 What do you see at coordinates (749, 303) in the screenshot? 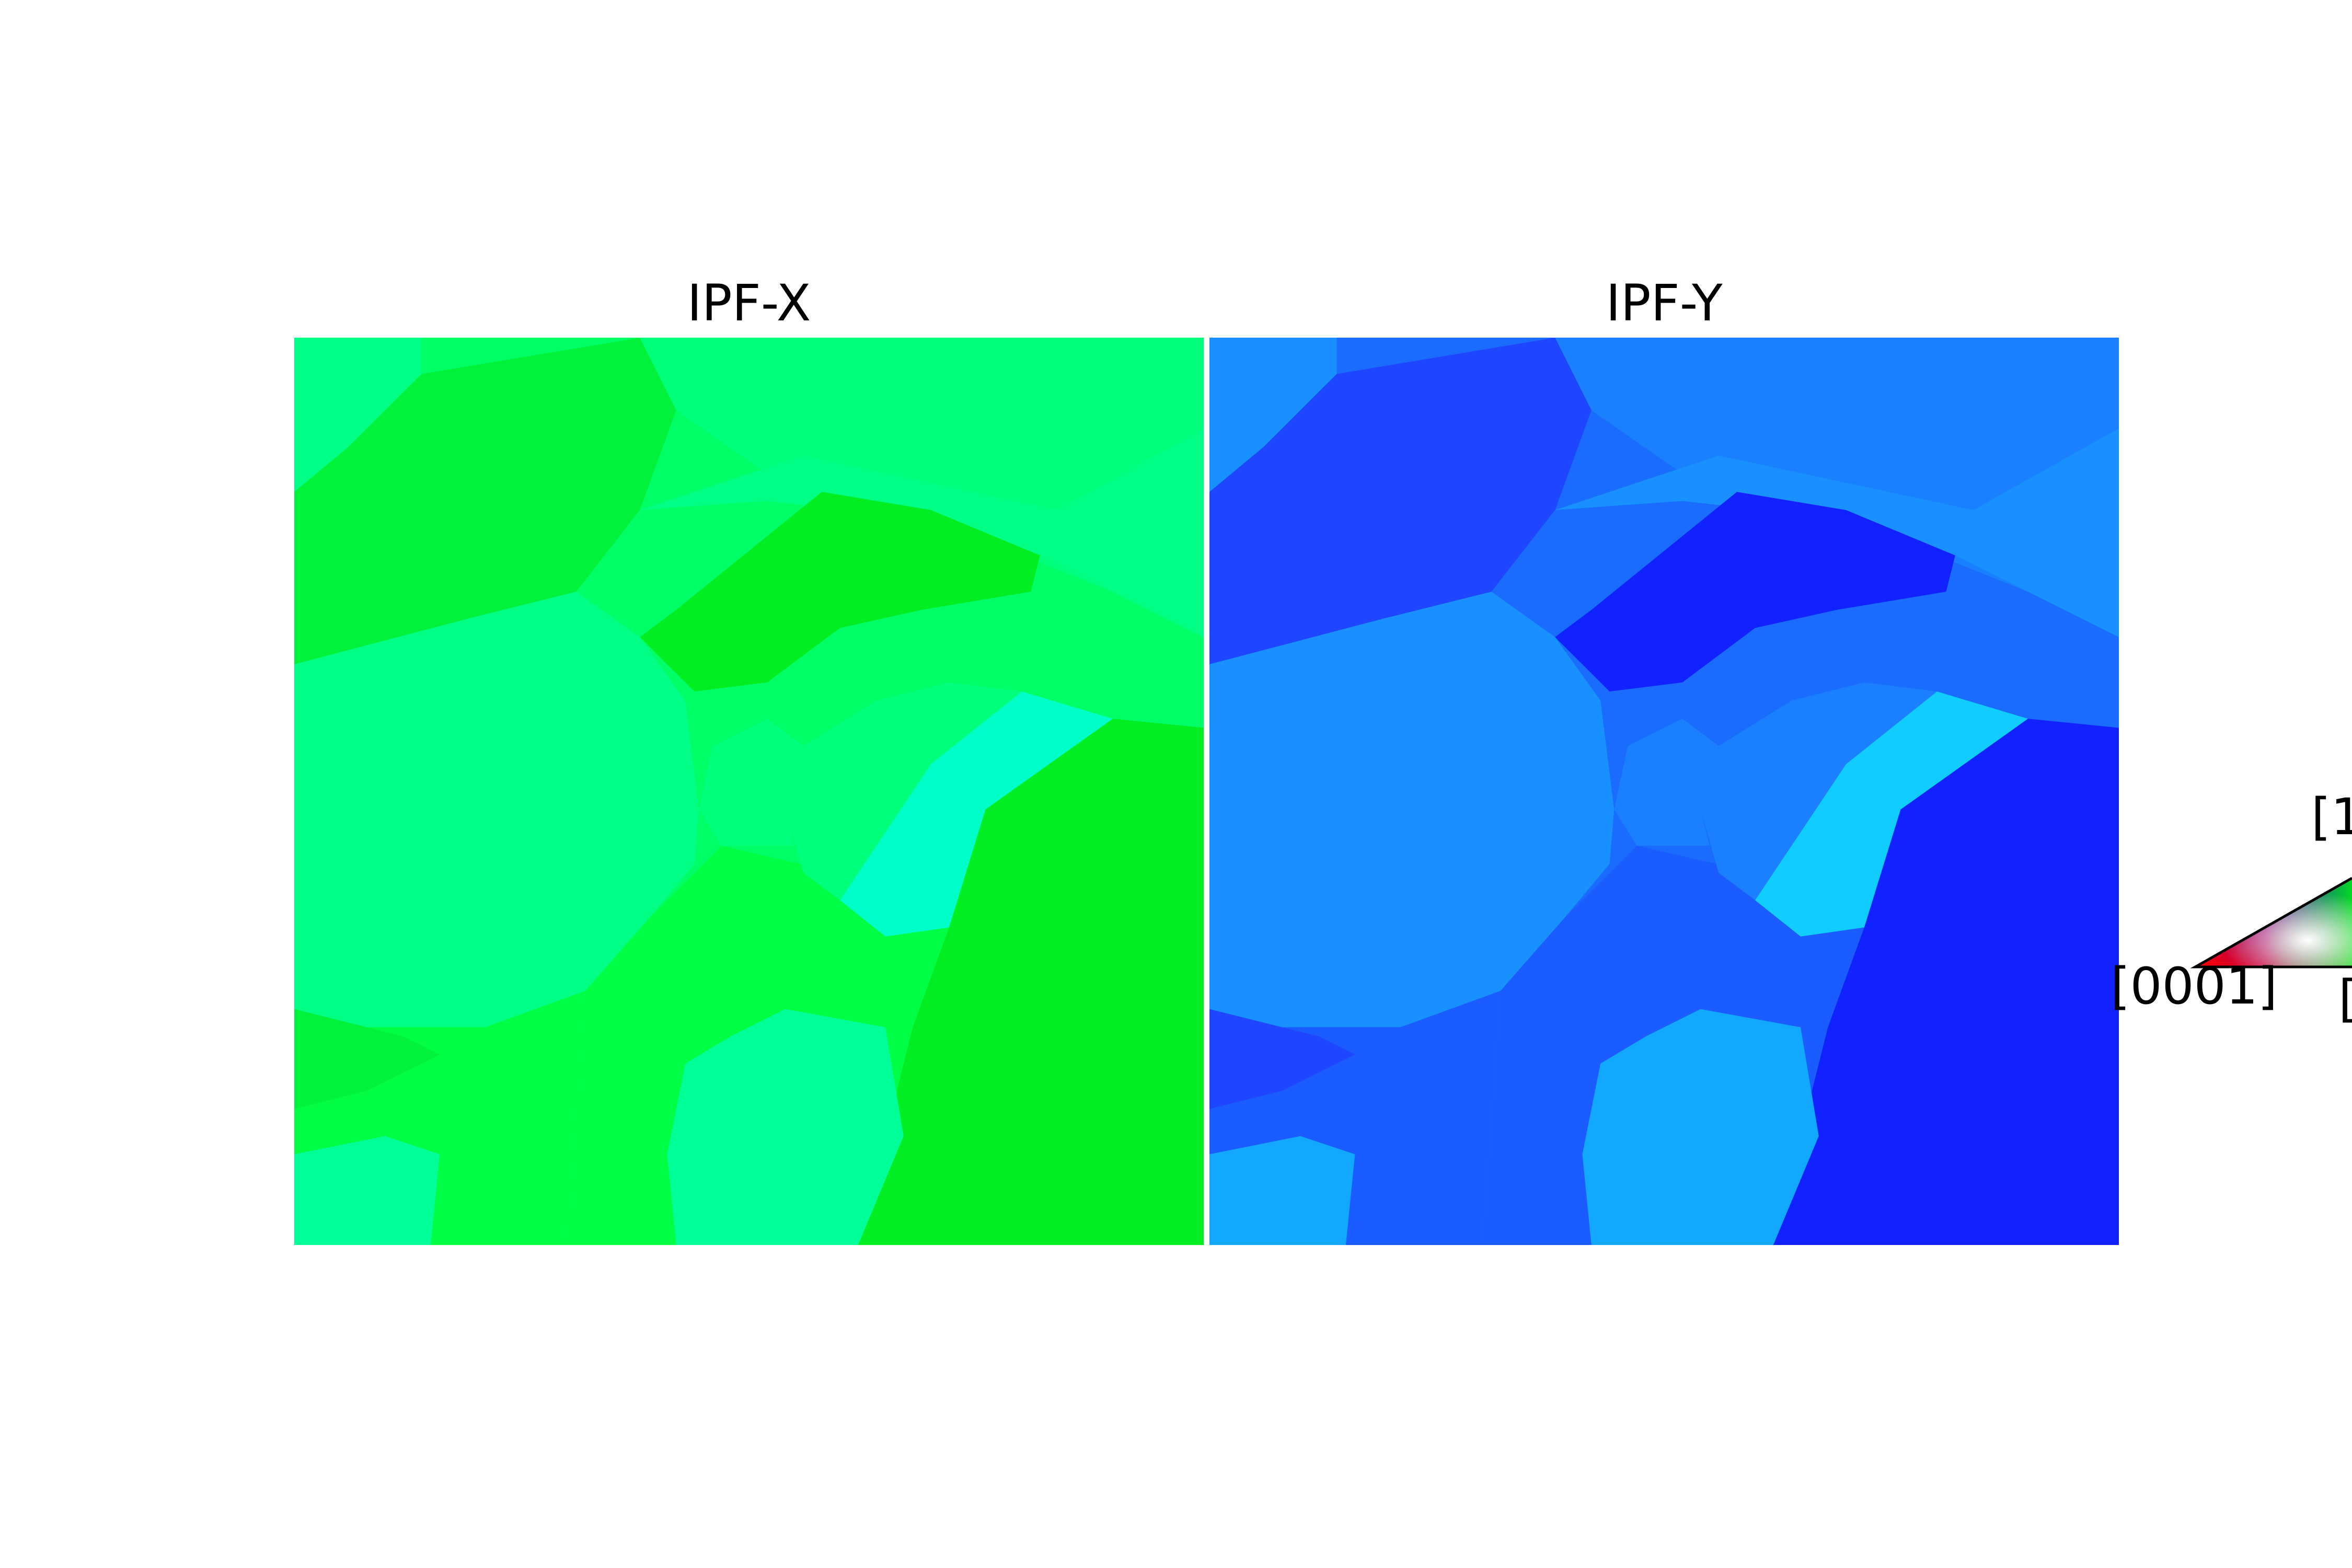
I see `ipf-x-title: IPF-X` at bounding box center [749, 303].